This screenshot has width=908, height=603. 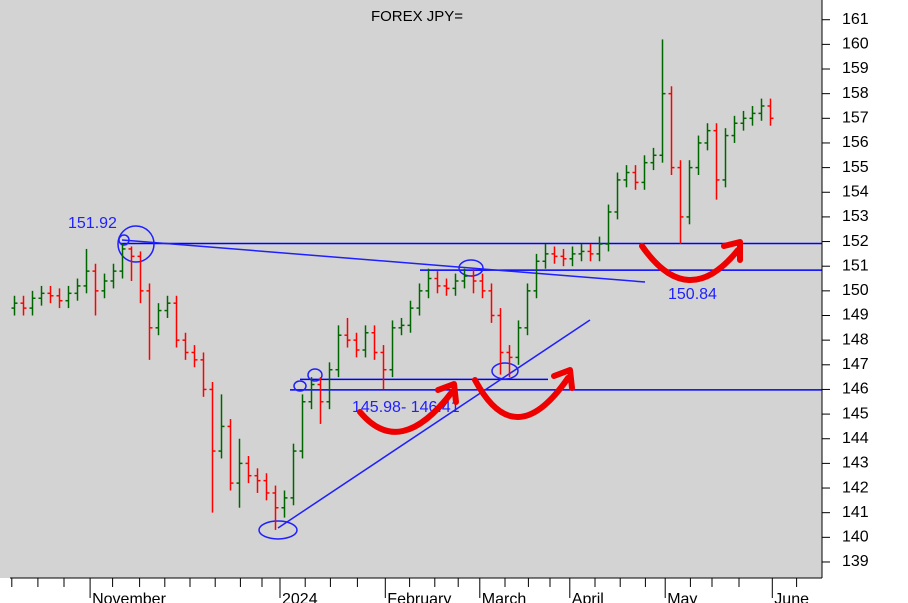 I want to click on y-tick-label: 139, so click(x=855, y=561).